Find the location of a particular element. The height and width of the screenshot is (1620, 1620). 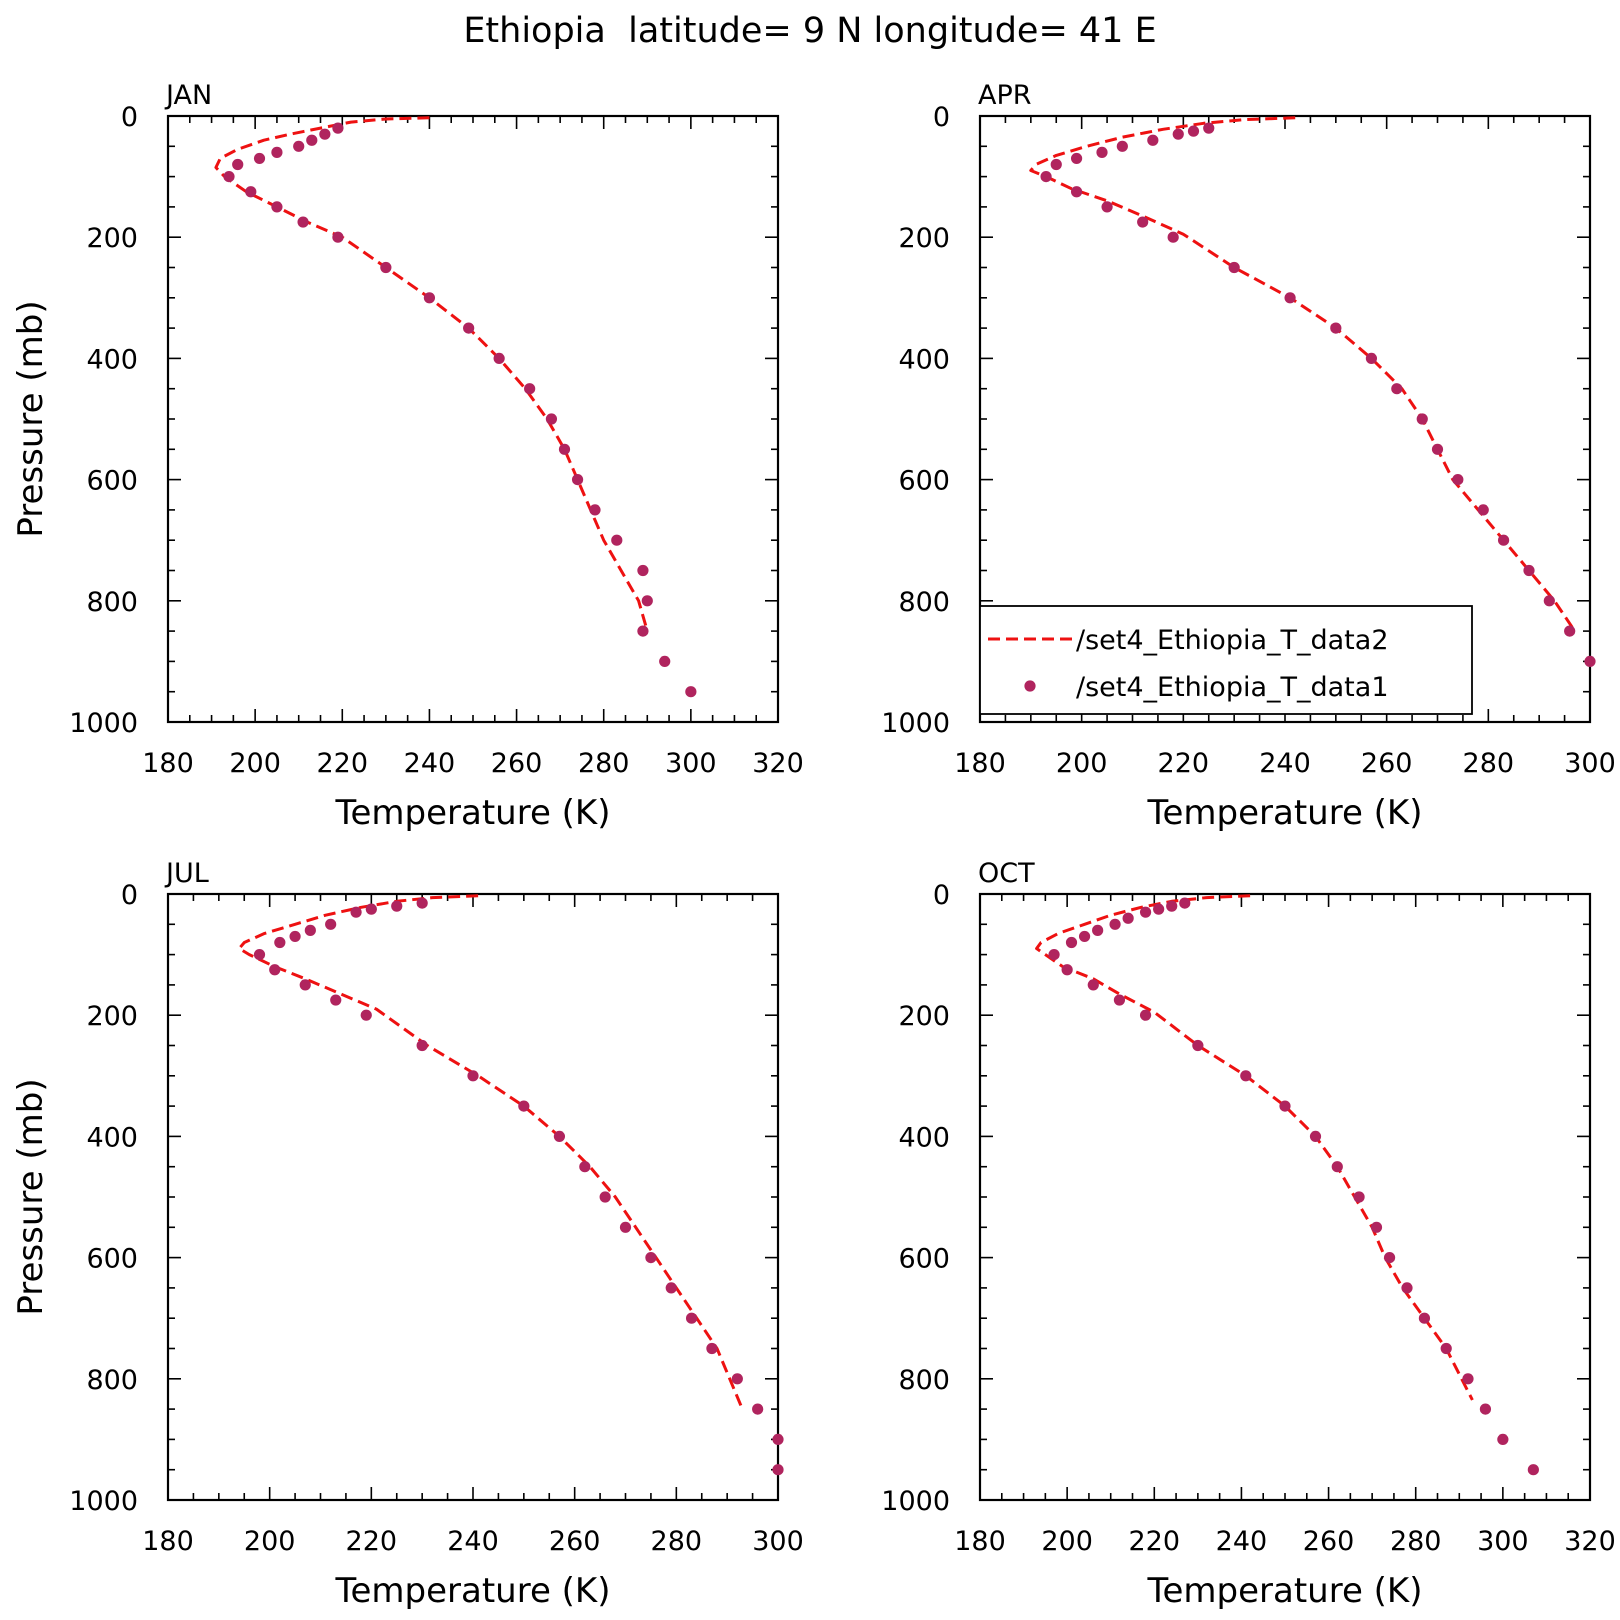

figure-title: Ethiopia latitude= 9 N longitude= 41 E is located at coordinates (809, 31).